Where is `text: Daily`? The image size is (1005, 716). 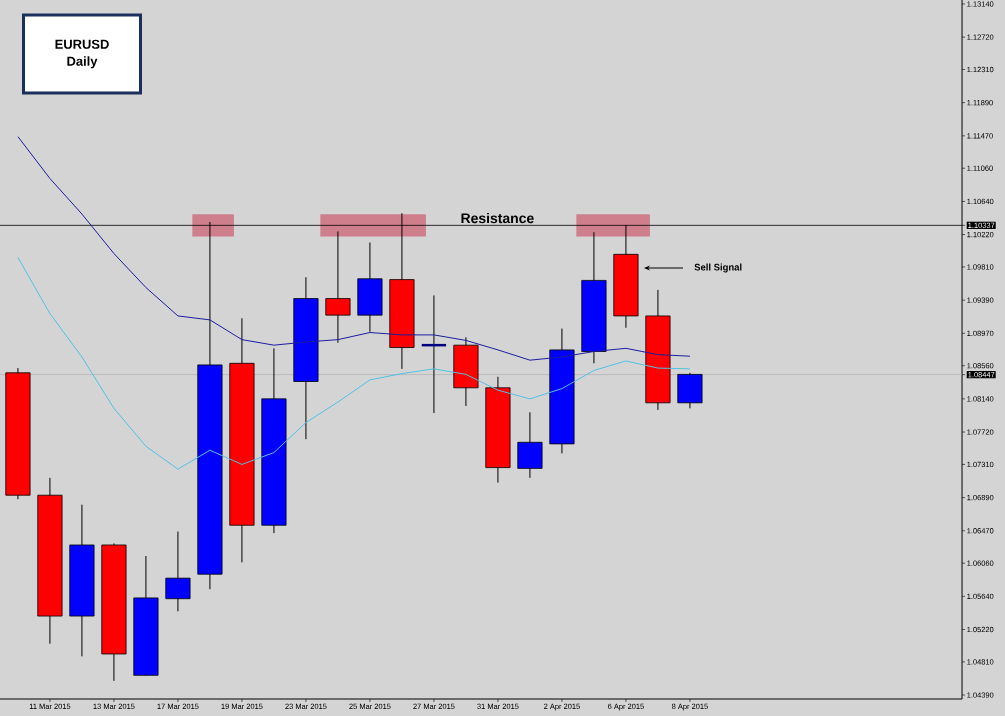
text: Daily is located at coordinates (82, 62).